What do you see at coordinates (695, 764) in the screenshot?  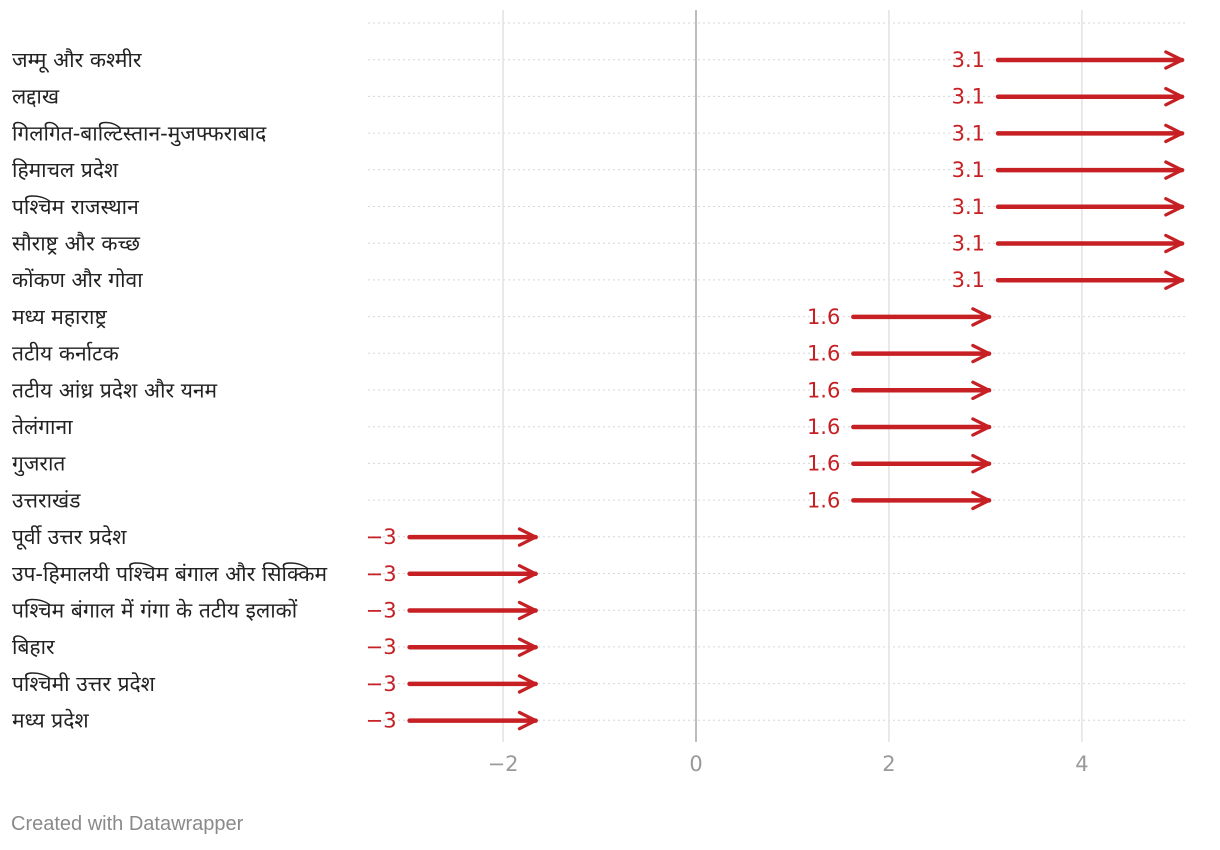 I see `x-tick-label: 0` at bounding box center [695, 764].